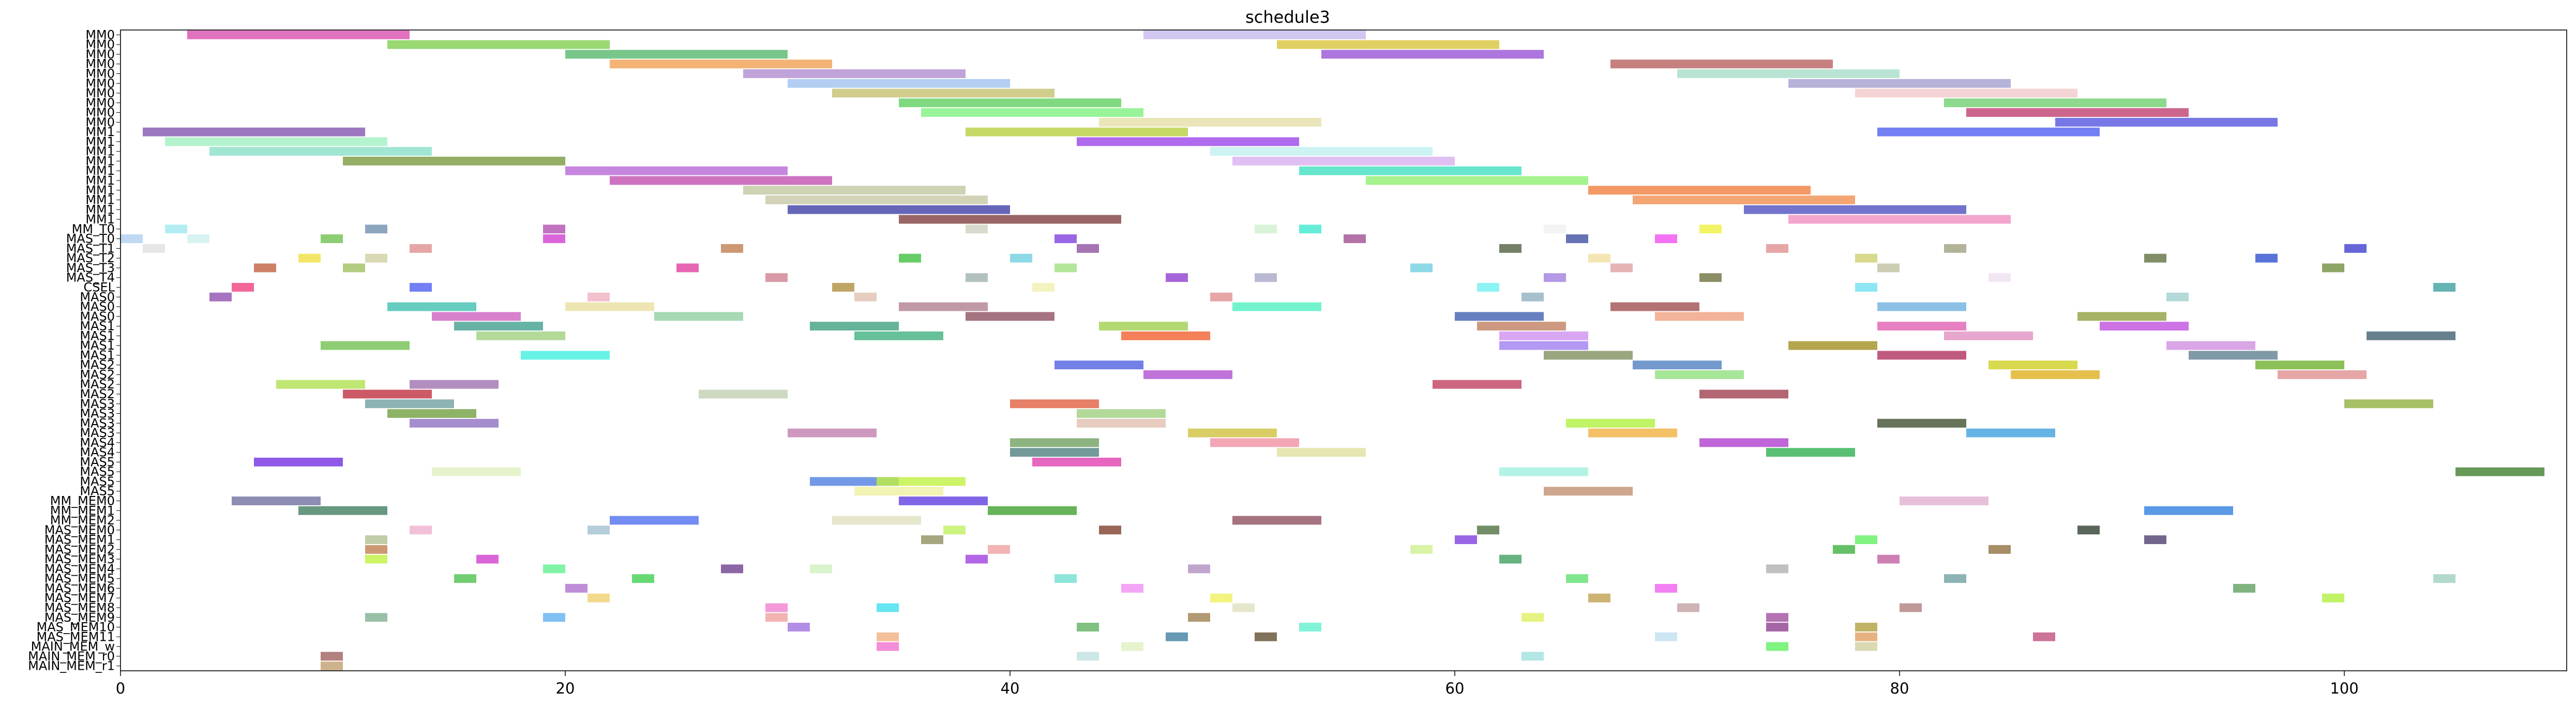  What do you see at coordinates (1287, 17) in the screenshot?
I see `chart-title: schedule3` at bounding box center [1287, 17].